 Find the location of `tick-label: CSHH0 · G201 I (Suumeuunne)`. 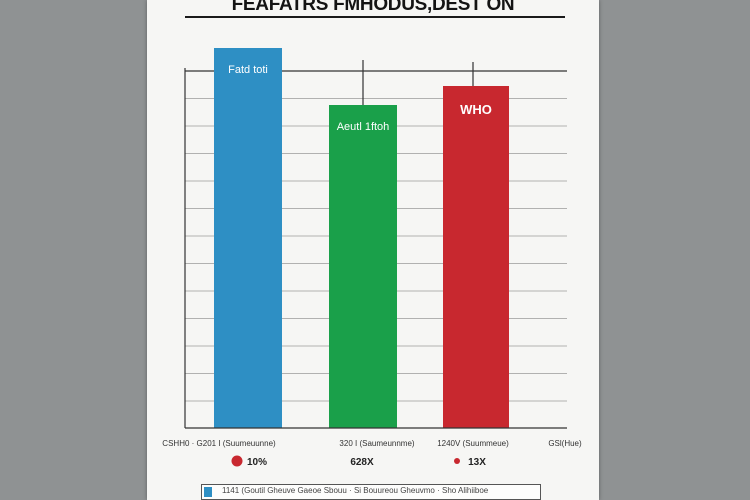

tick-label: CSHH0 · G201 I (Suumeuunne) is located at coordinates (219, 443).